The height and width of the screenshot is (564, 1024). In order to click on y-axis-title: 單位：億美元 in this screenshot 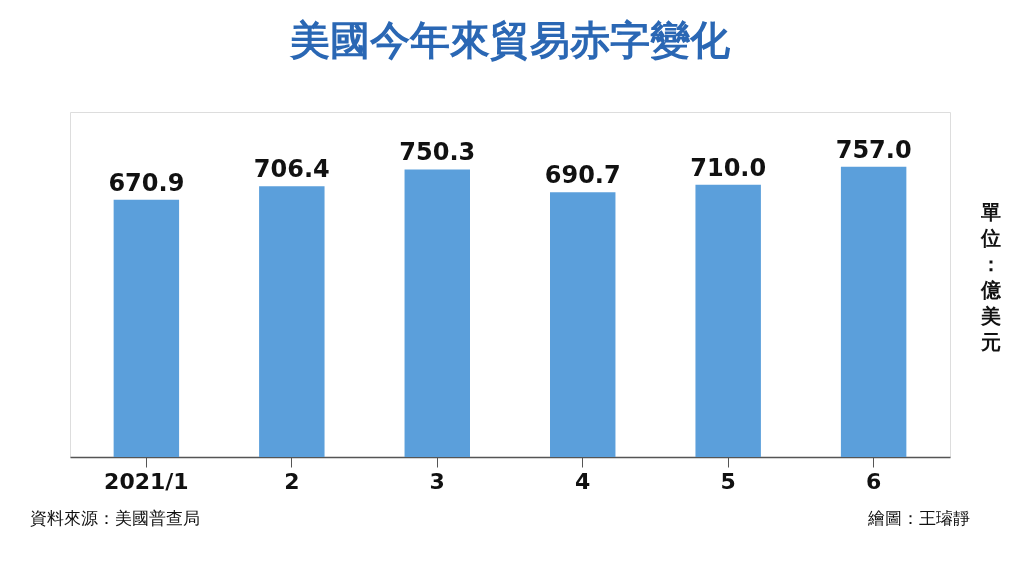, I will do `click(990, 276)`.